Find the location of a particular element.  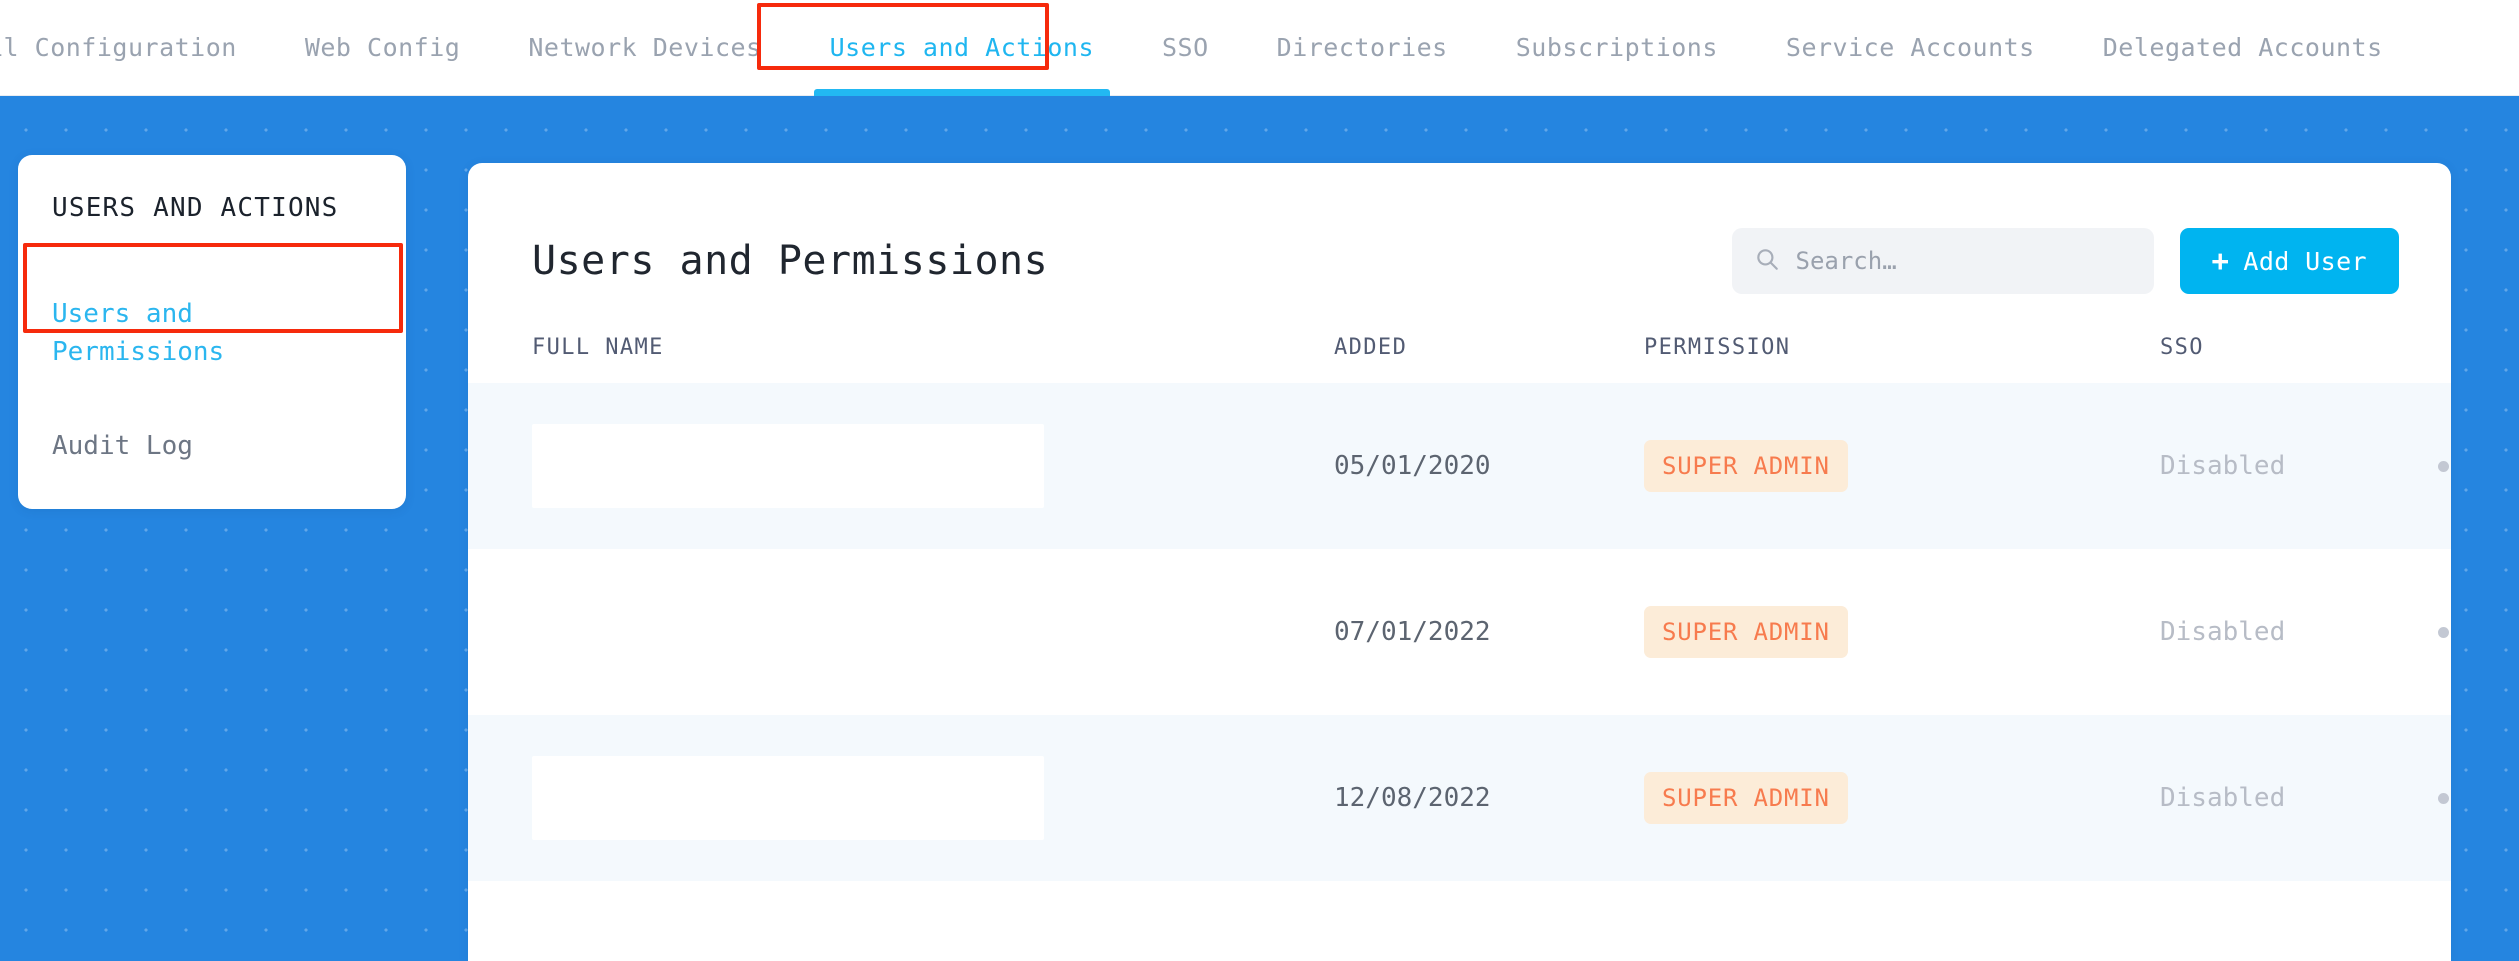

nav-tab-label: Web Config is located at coordinates (382, 47).